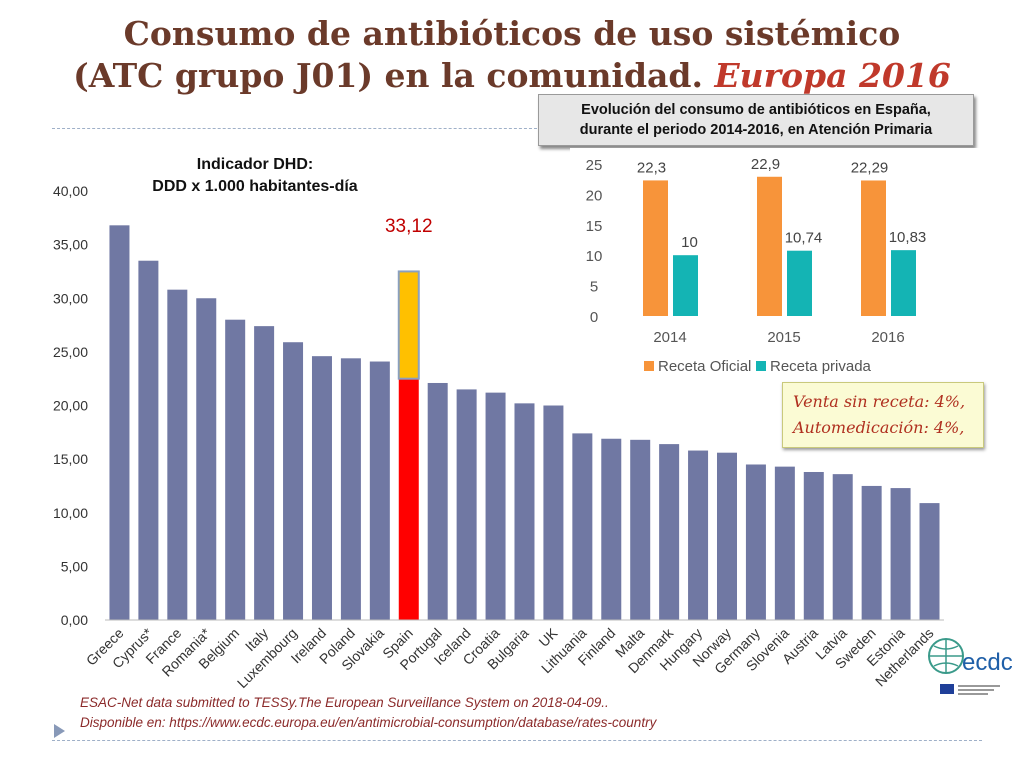  I want to click on bar-luxembourg, so click(293, 481).